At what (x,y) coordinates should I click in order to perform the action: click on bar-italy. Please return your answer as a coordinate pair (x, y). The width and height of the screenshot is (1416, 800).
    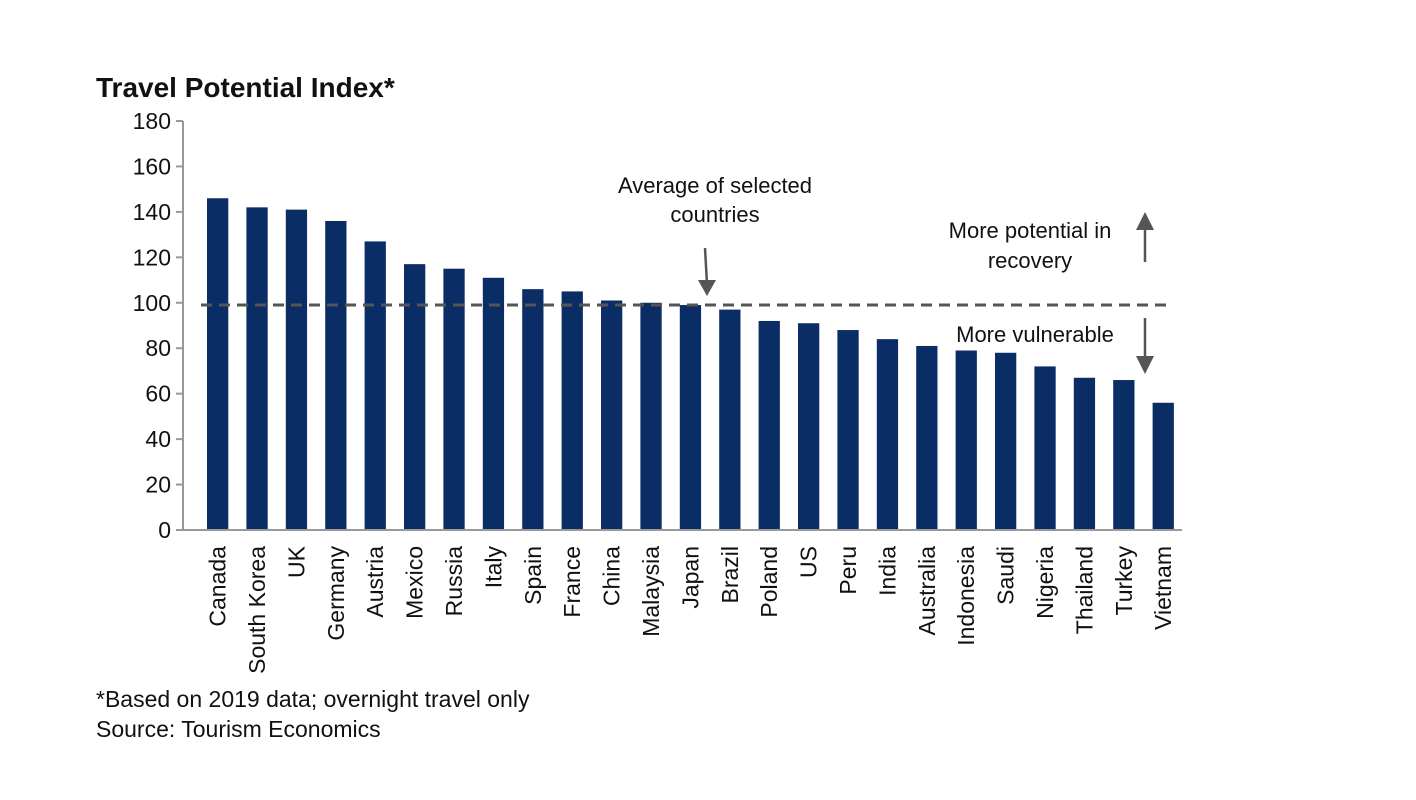
    Looking at the image, I should click on (493, 403).